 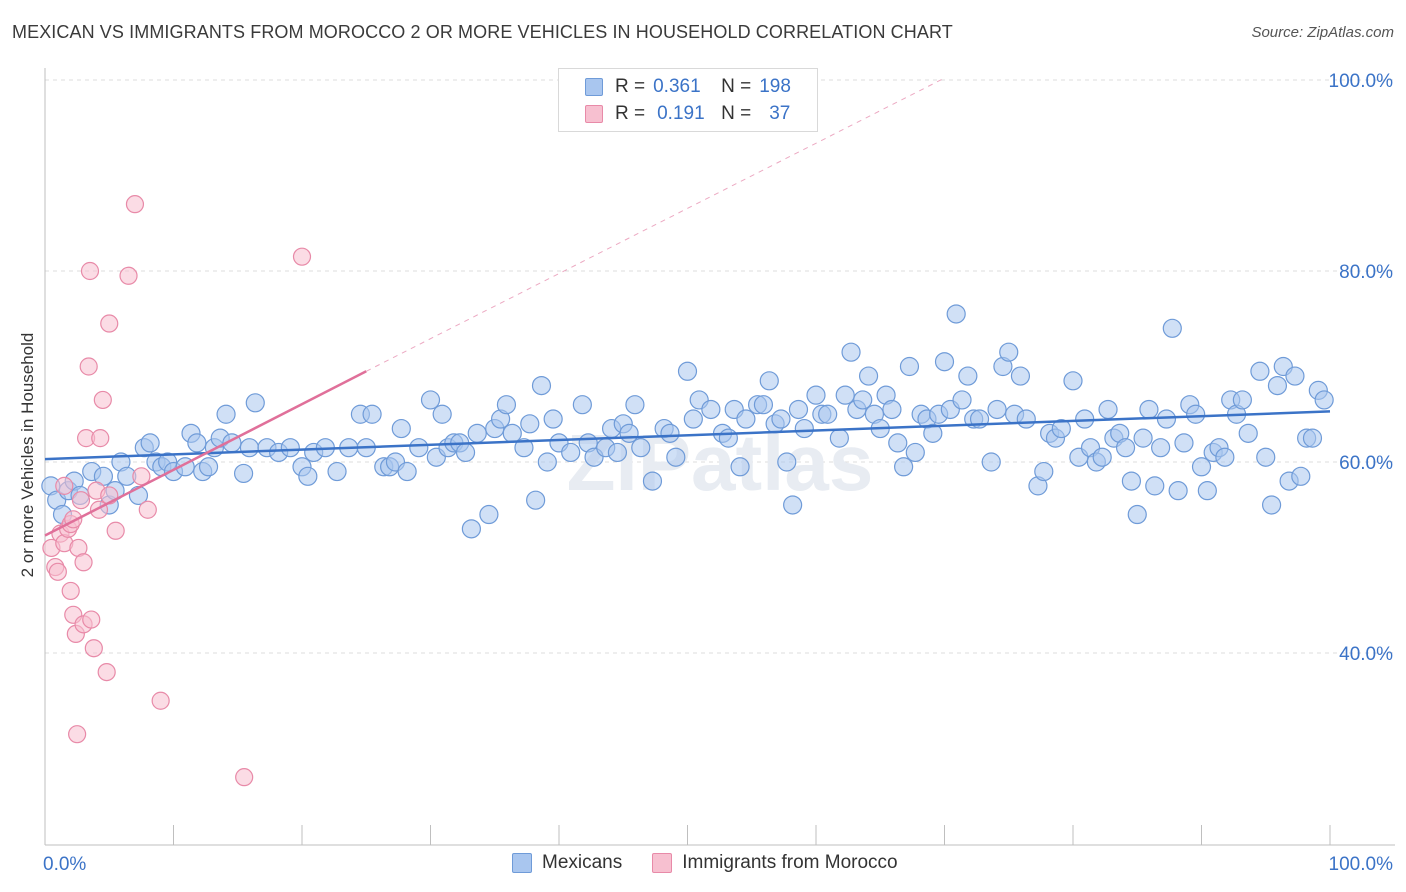 I want to click on series-swatch-mexicans, so click(x=522, y=863).